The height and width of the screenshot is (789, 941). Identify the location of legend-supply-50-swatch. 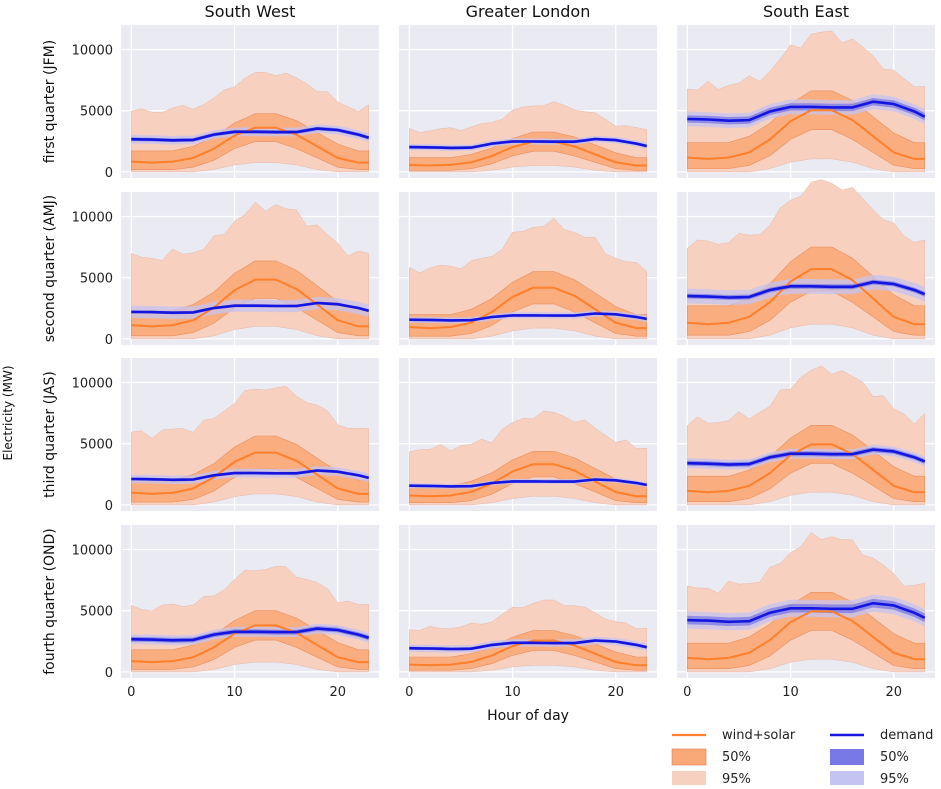
(689, 757).